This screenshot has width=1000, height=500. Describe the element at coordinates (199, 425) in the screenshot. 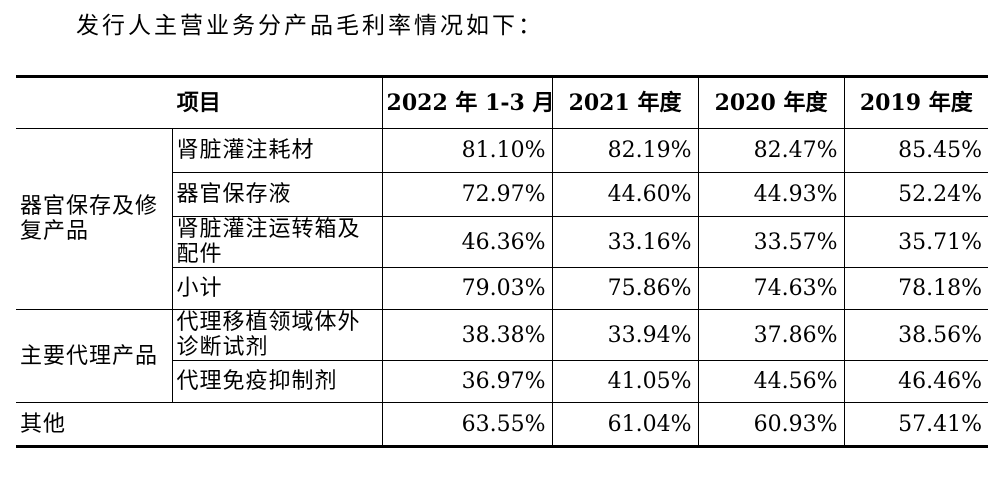

I see `other-label: 其他` at that location.